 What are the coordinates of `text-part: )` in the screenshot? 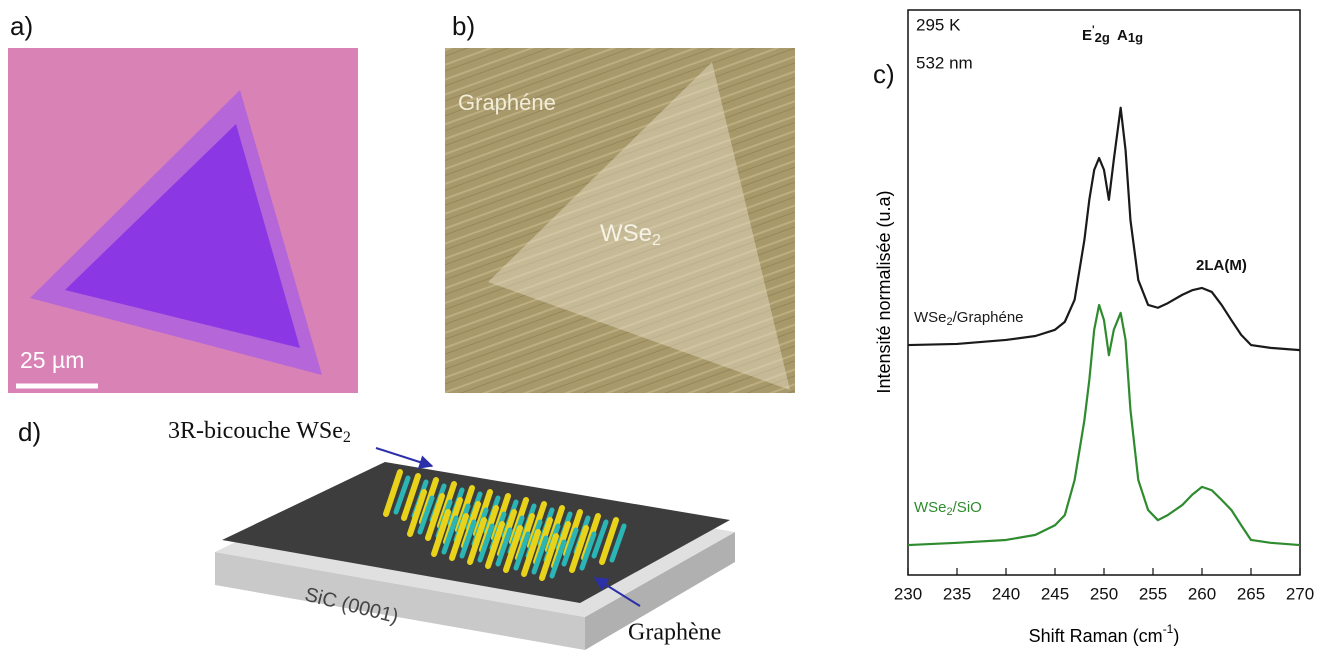 It's located at (1176, 636).